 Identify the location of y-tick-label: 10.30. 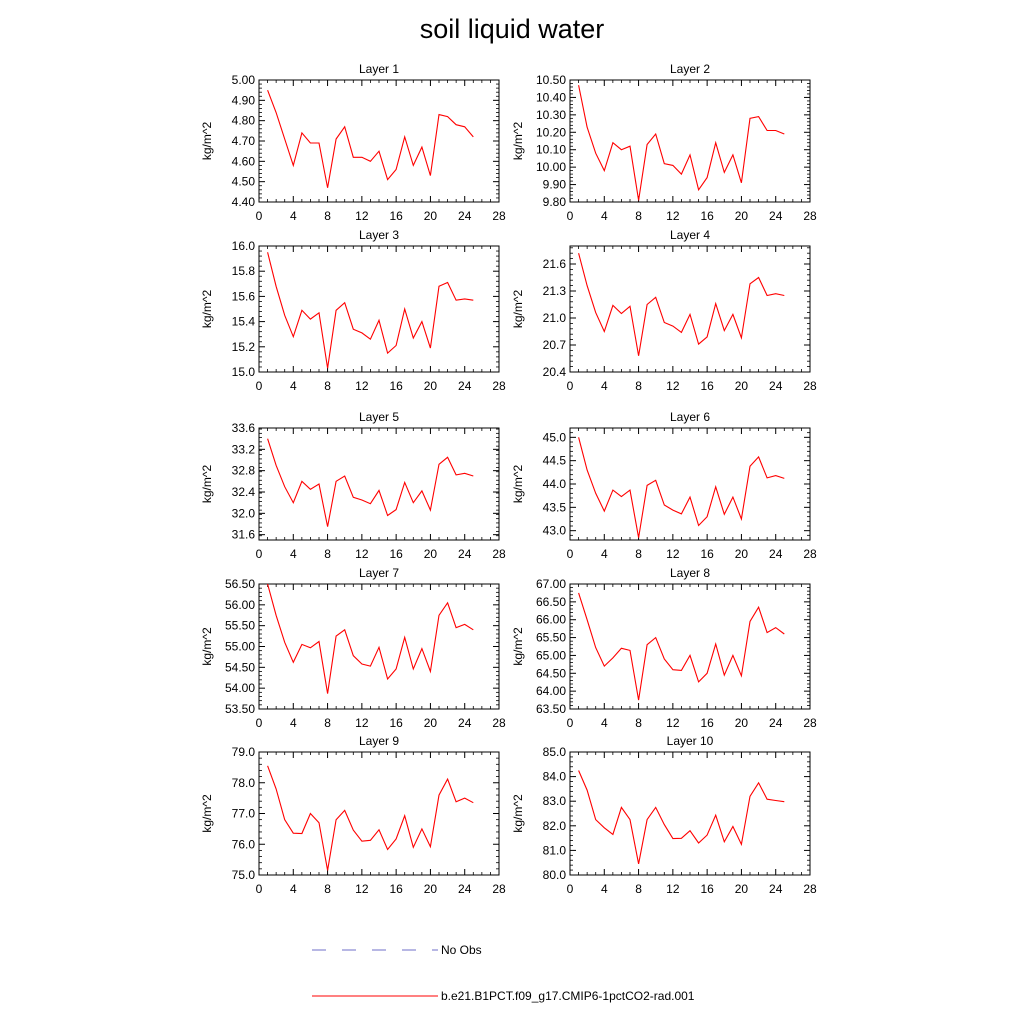
(551, 115).